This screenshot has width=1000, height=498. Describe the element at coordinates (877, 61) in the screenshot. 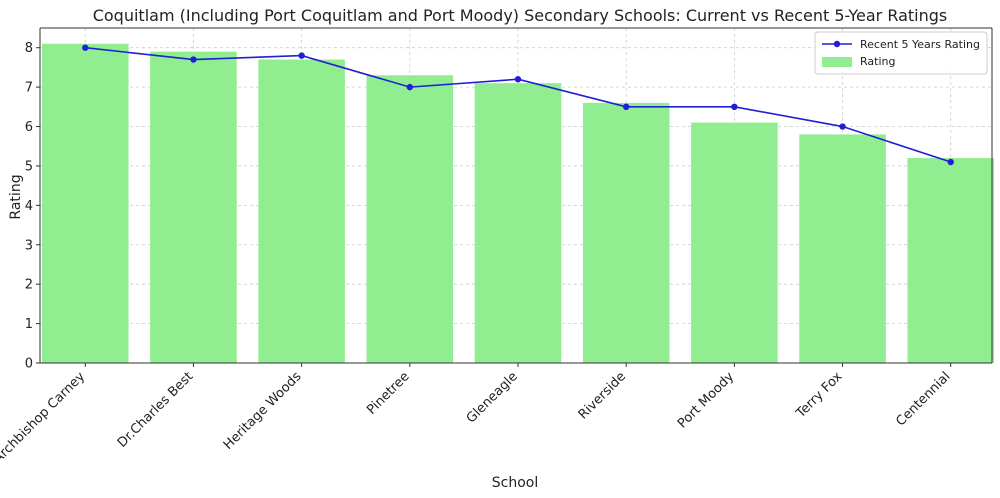

I see `legend-label-bar: Rating` at that location.